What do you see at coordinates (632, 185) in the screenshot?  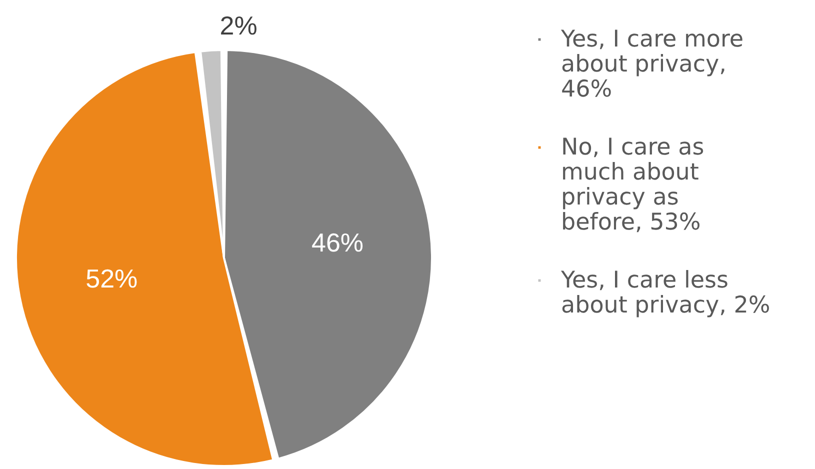 I see `legend-label: No, I care as much about privacy as before, 53%` at bounding box center [632, 185].